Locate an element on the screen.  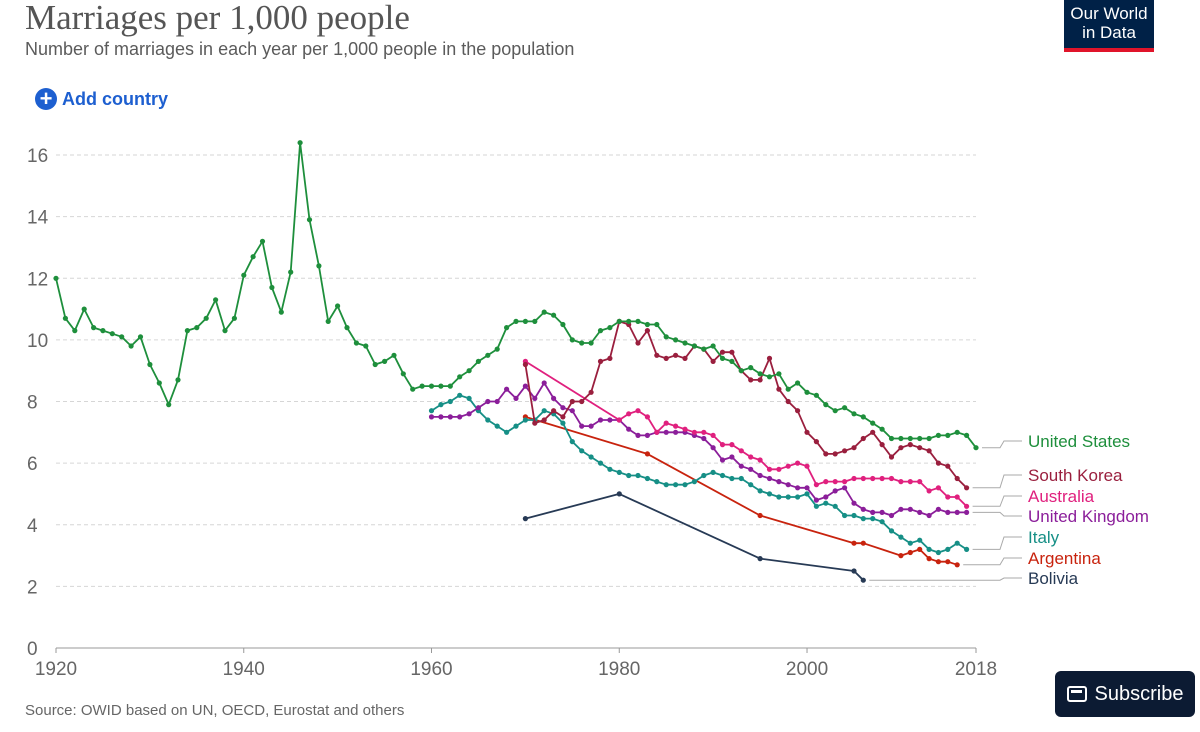
x-tick-label: 1940 is located at coordinates (244, 669).